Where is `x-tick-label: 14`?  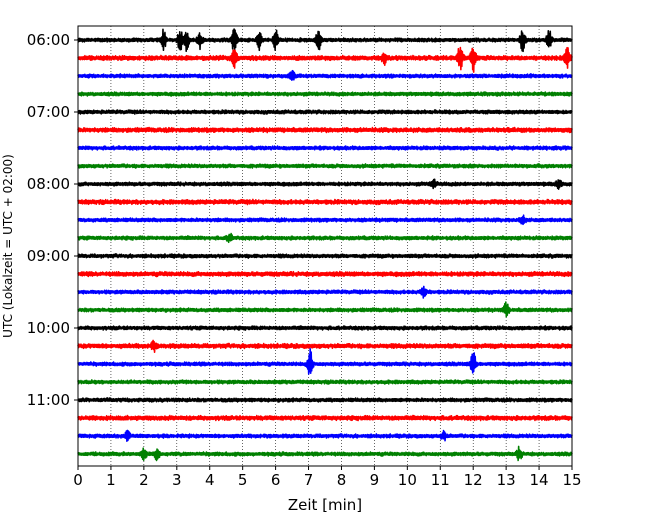 x-tick-label: 14 is located at coordinates (539, 480).